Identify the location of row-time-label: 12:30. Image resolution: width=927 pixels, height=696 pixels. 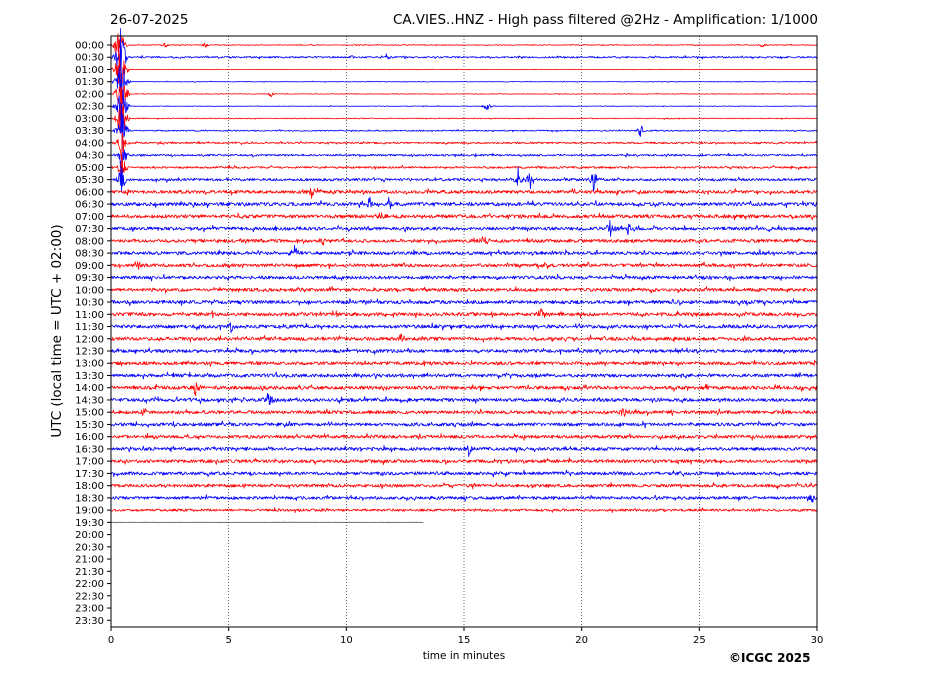
(89, 352).